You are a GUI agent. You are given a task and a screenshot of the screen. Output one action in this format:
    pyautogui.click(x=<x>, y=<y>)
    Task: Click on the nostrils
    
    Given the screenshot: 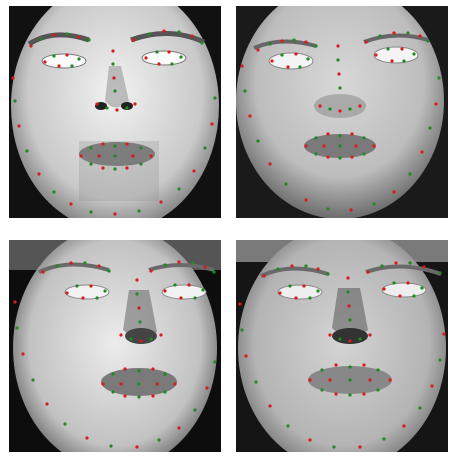 What is the action you would take?
    pyautogui.click(x=141, y=336)
    